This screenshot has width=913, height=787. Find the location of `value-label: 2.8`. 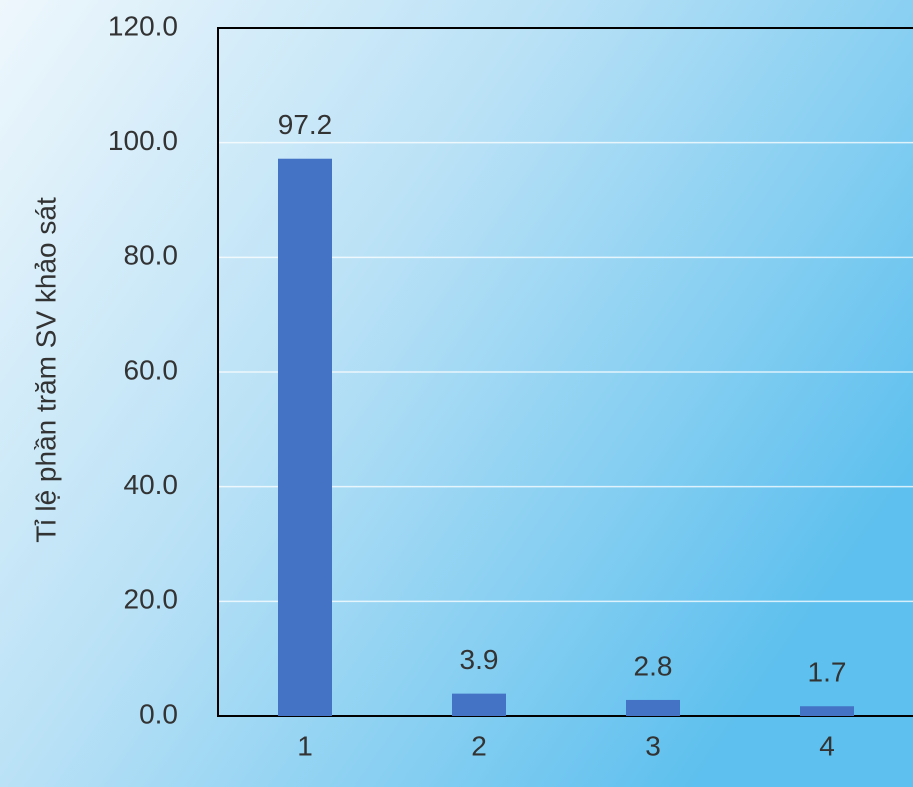

value-label: 2.8 is located at coordinates (653, 665).